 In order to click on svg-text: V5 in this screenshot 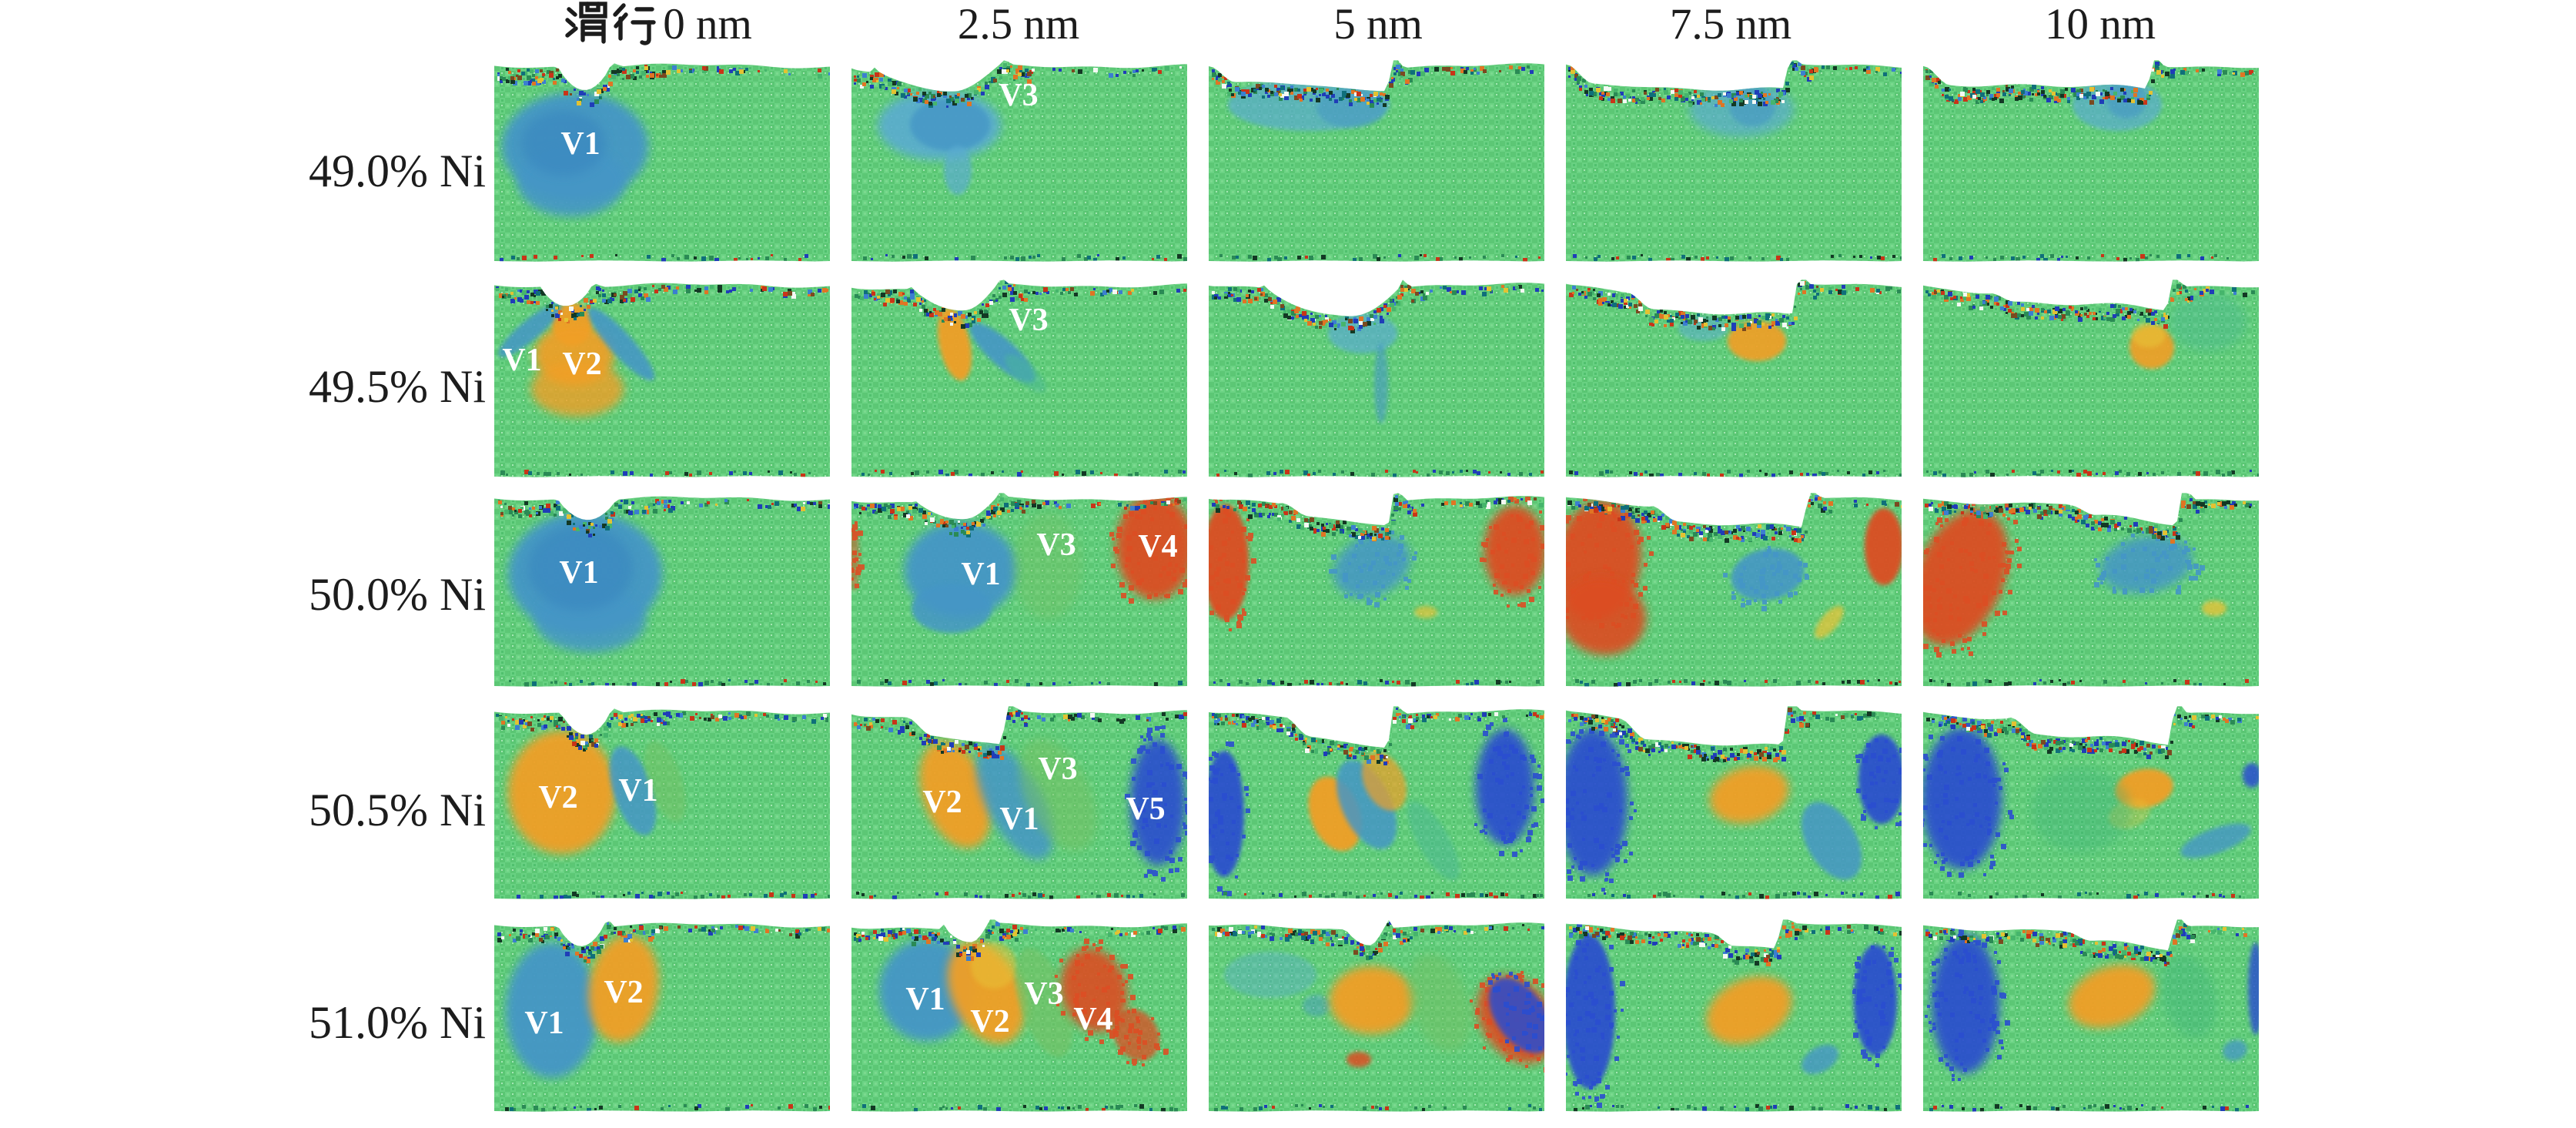, I will do `click(1146, 809)`.